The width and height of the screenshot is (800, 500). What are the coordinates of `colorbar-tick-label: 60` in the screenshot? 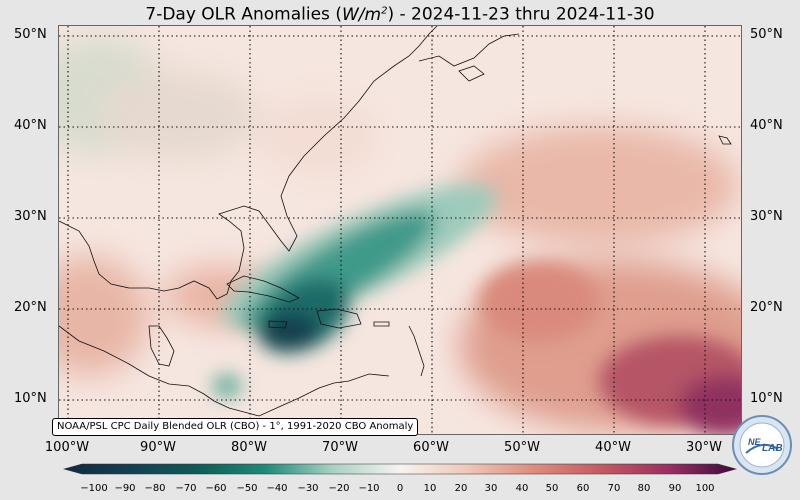 It's located at (583, 488).